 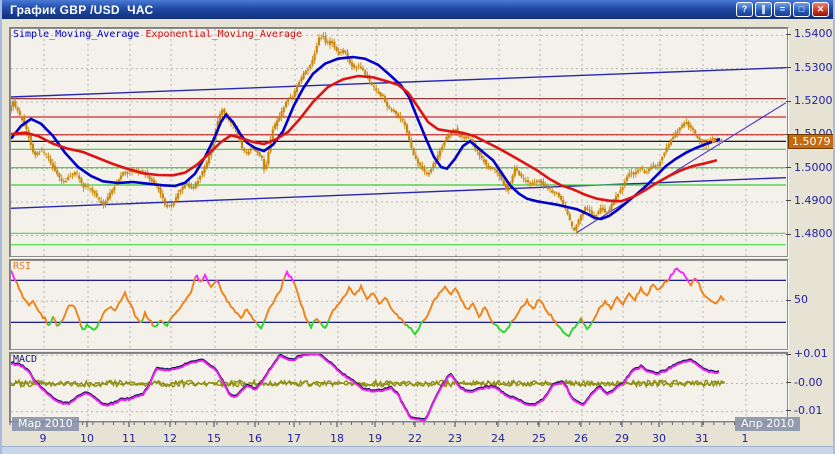 What do you see at coordinates (255, 438) in the screenshot?
I see `day-label: 16` at bounding box center [255, 438].